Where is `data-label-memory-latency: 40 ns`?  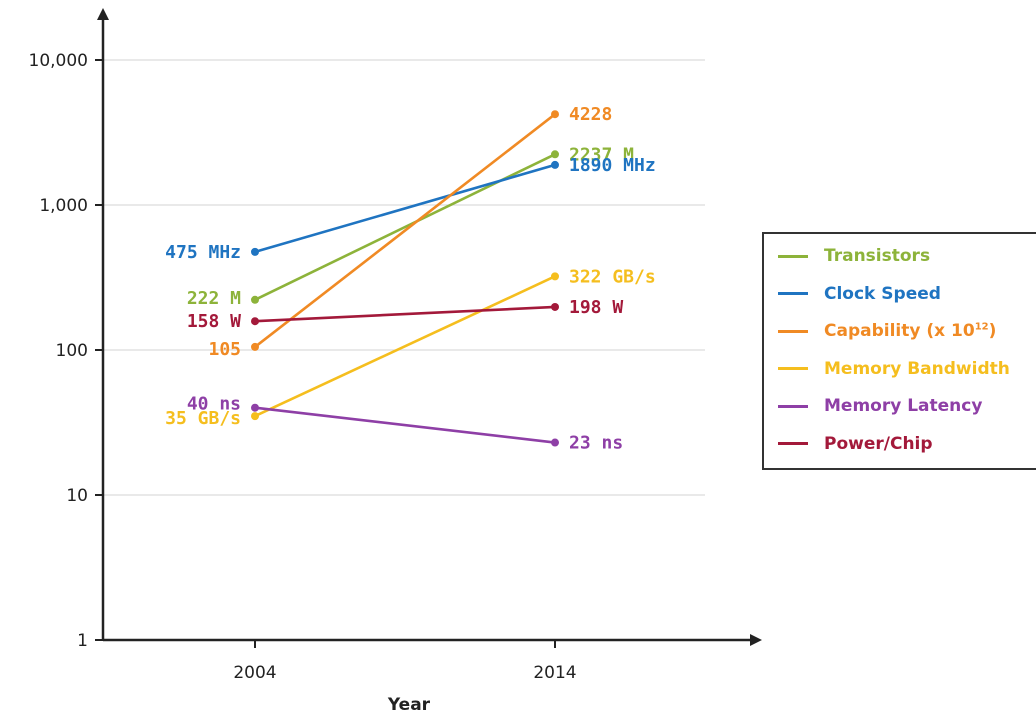
data-label-memory-latency: 40 ns is located at coordinates (214, 404).